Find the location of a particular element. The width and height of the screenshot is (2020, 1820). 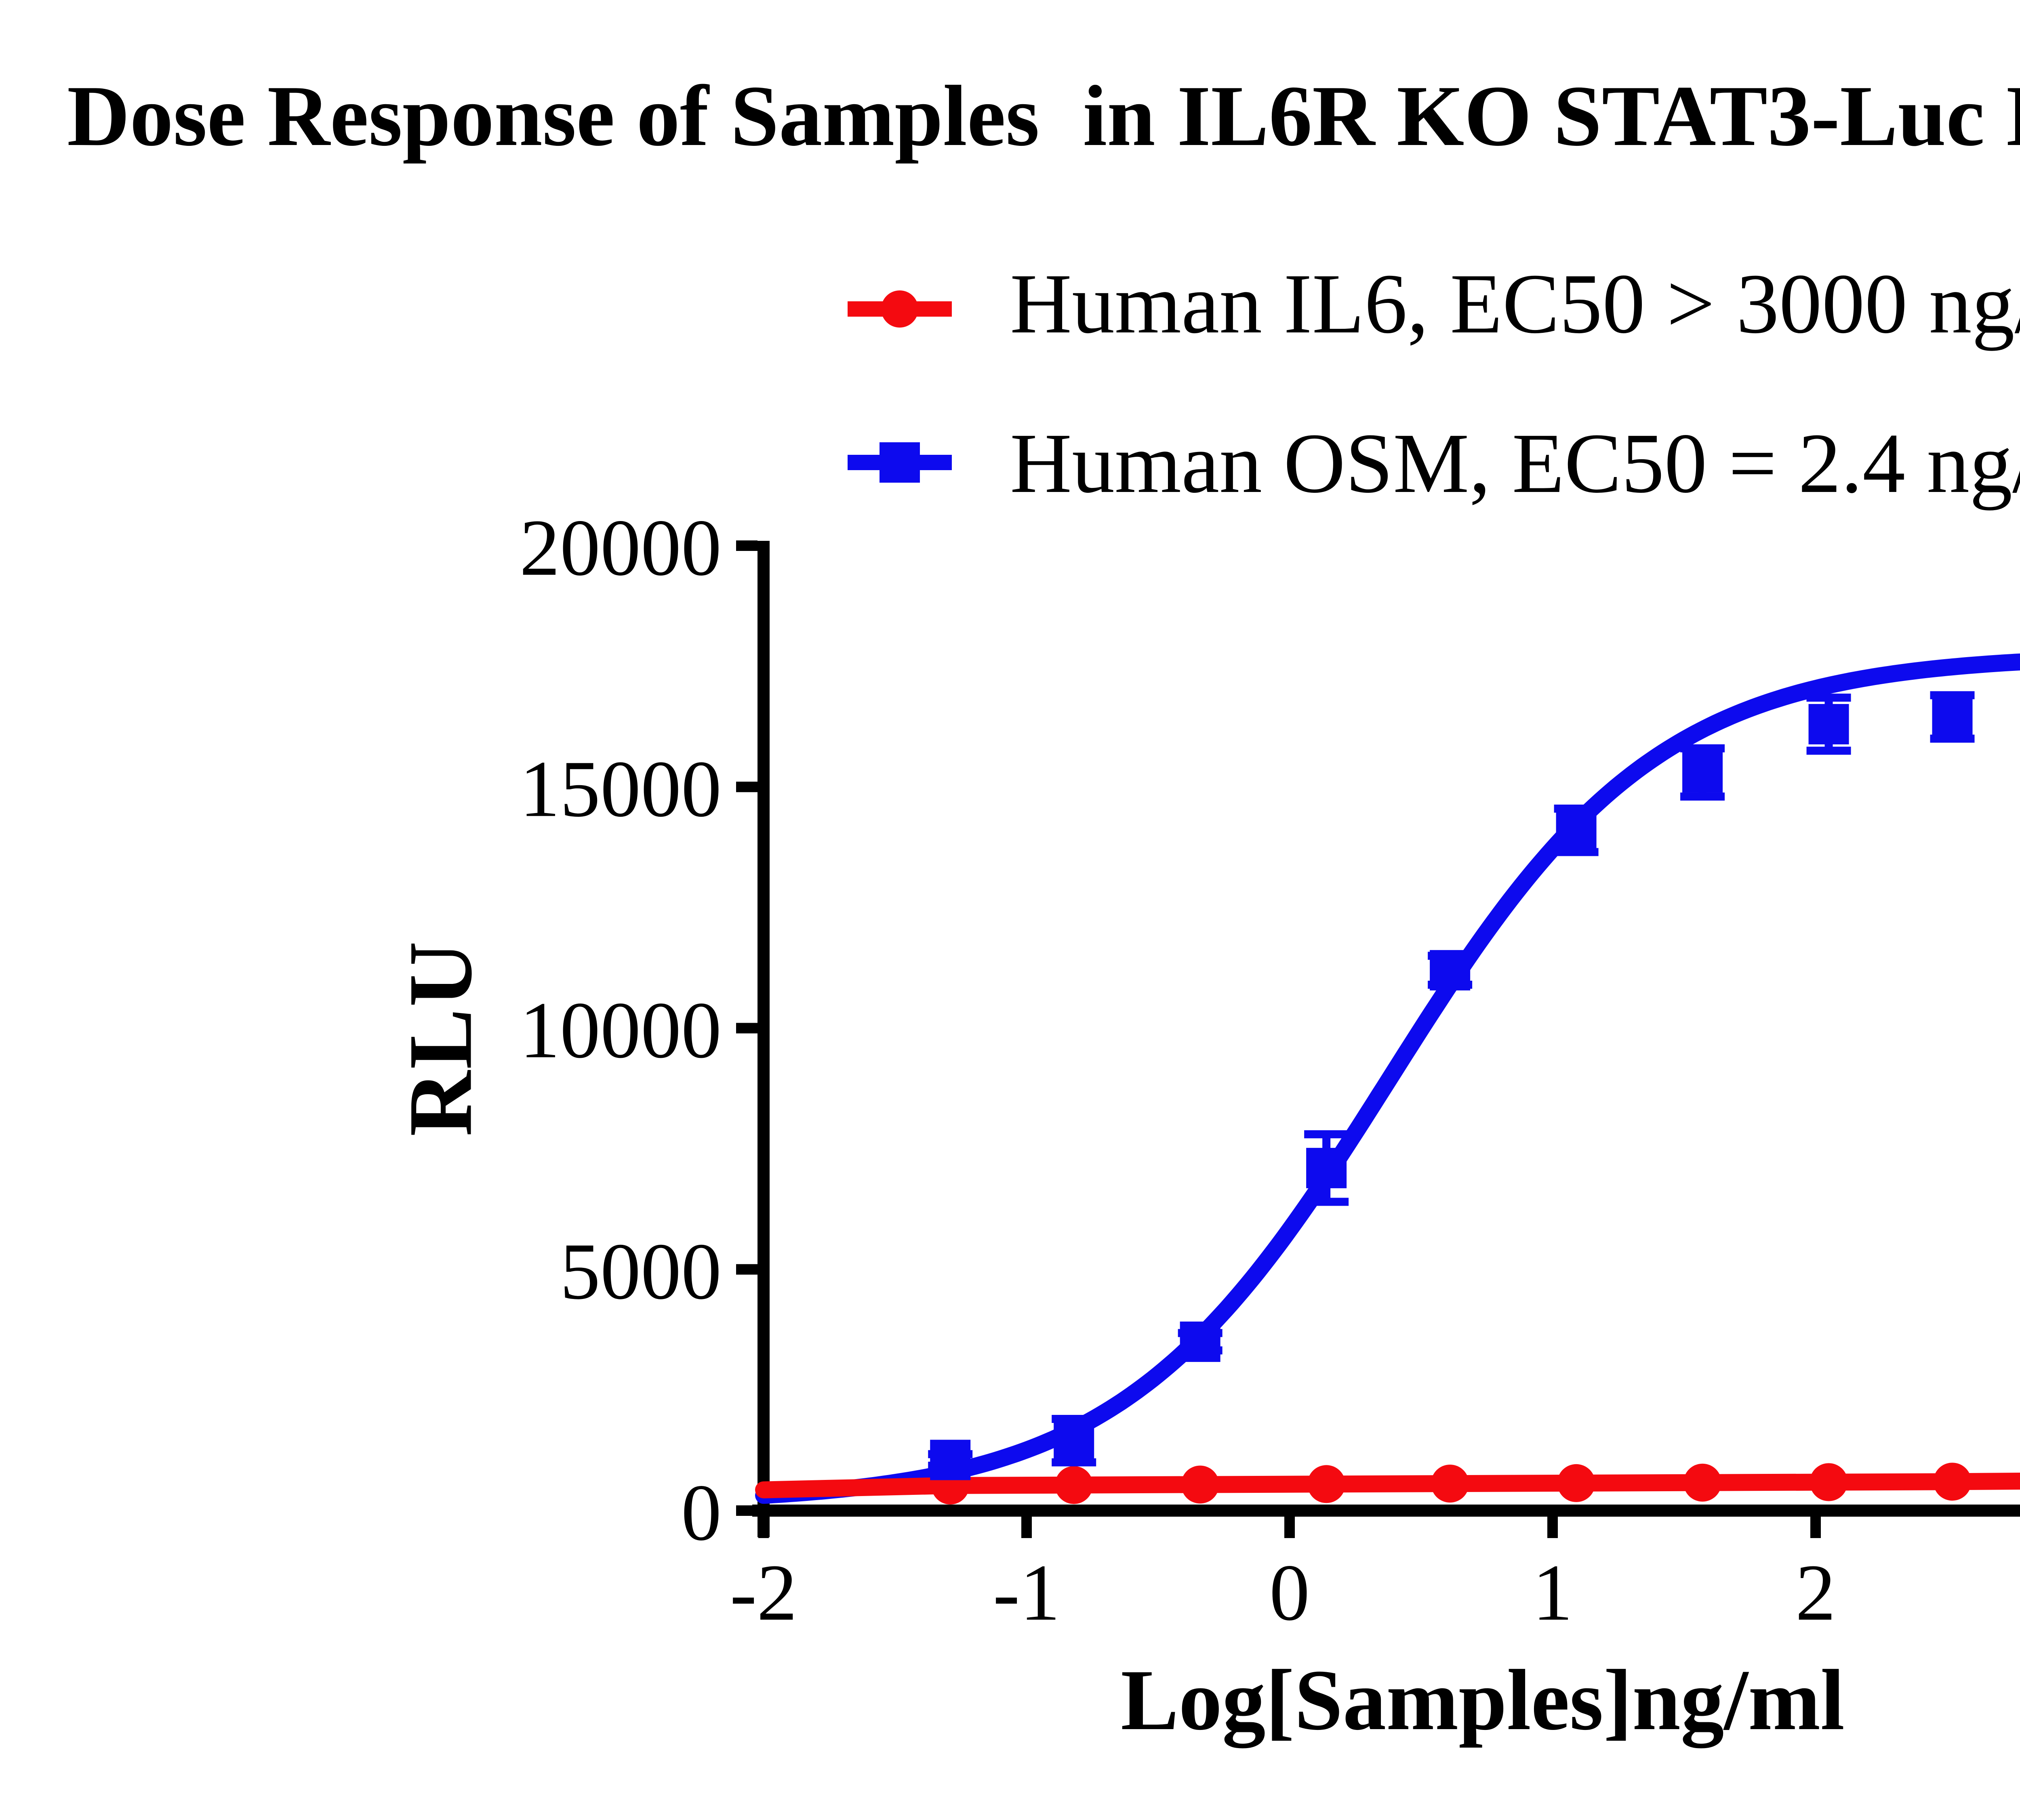

il6-legend-circle-icon is located at coordinates (900, 309).